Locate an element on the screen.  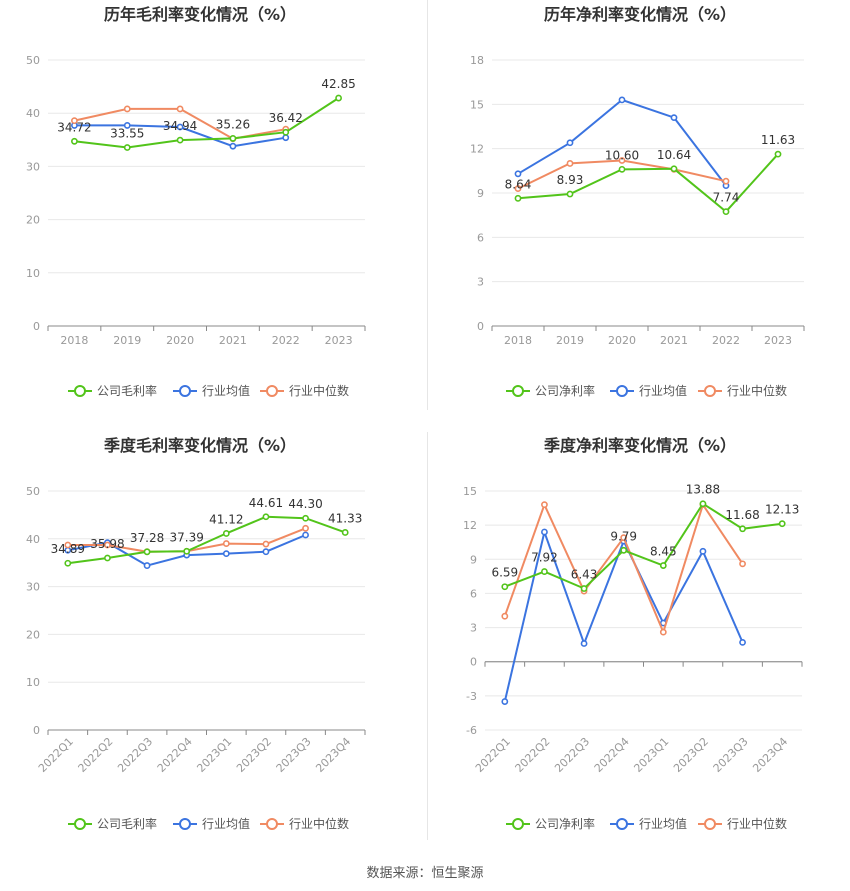
data-label: 41.33 is located at coordinates (345, 518).